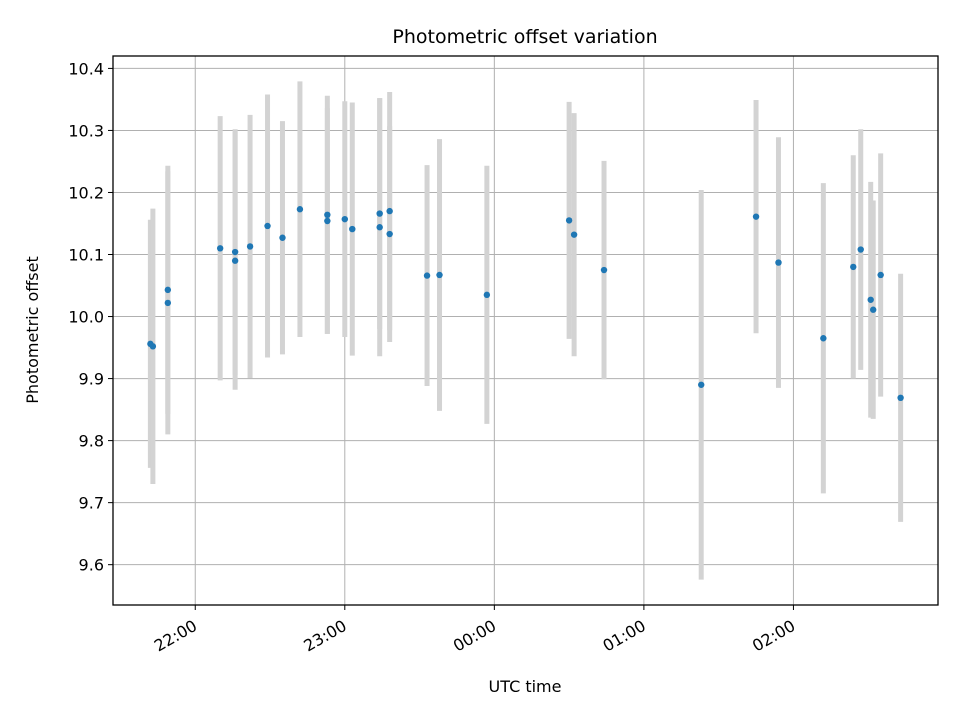 This screenshot has height=720, width=960. What do you see at coordinates (86, 317) in the screenshot?
I see `y-tick-label: 10.0` at bounding box center [86, 317].